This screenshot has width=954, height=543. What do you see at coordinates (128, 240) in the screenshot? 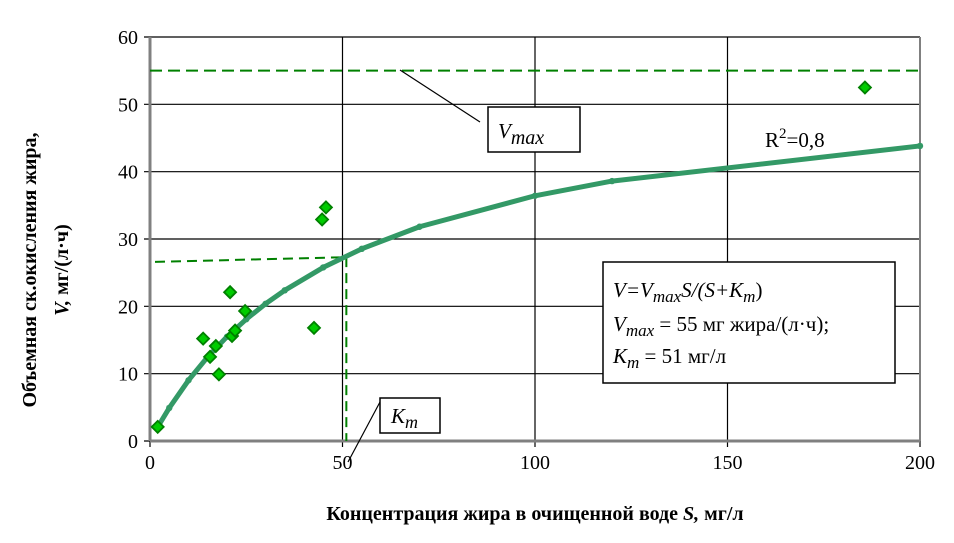
I see `y-tick-label: 30` at bounding box center [128, 240].